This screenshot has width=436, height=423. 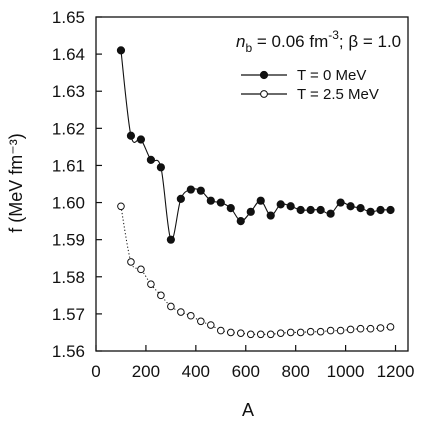 I want to click on legend-marker-t0, so click(x=264, y=75).